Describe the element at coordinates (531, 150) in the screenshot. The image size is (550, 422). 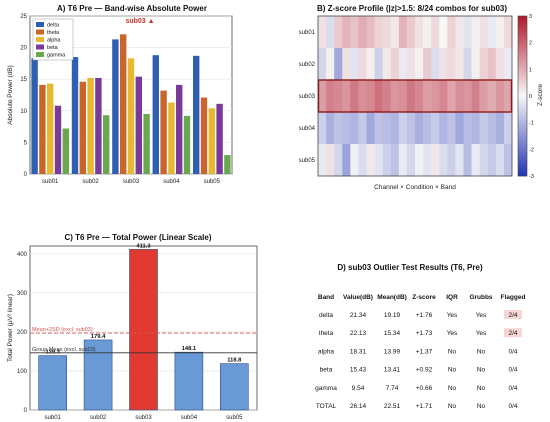
I see `panel-b-colorbar-tick: -2` at that location.